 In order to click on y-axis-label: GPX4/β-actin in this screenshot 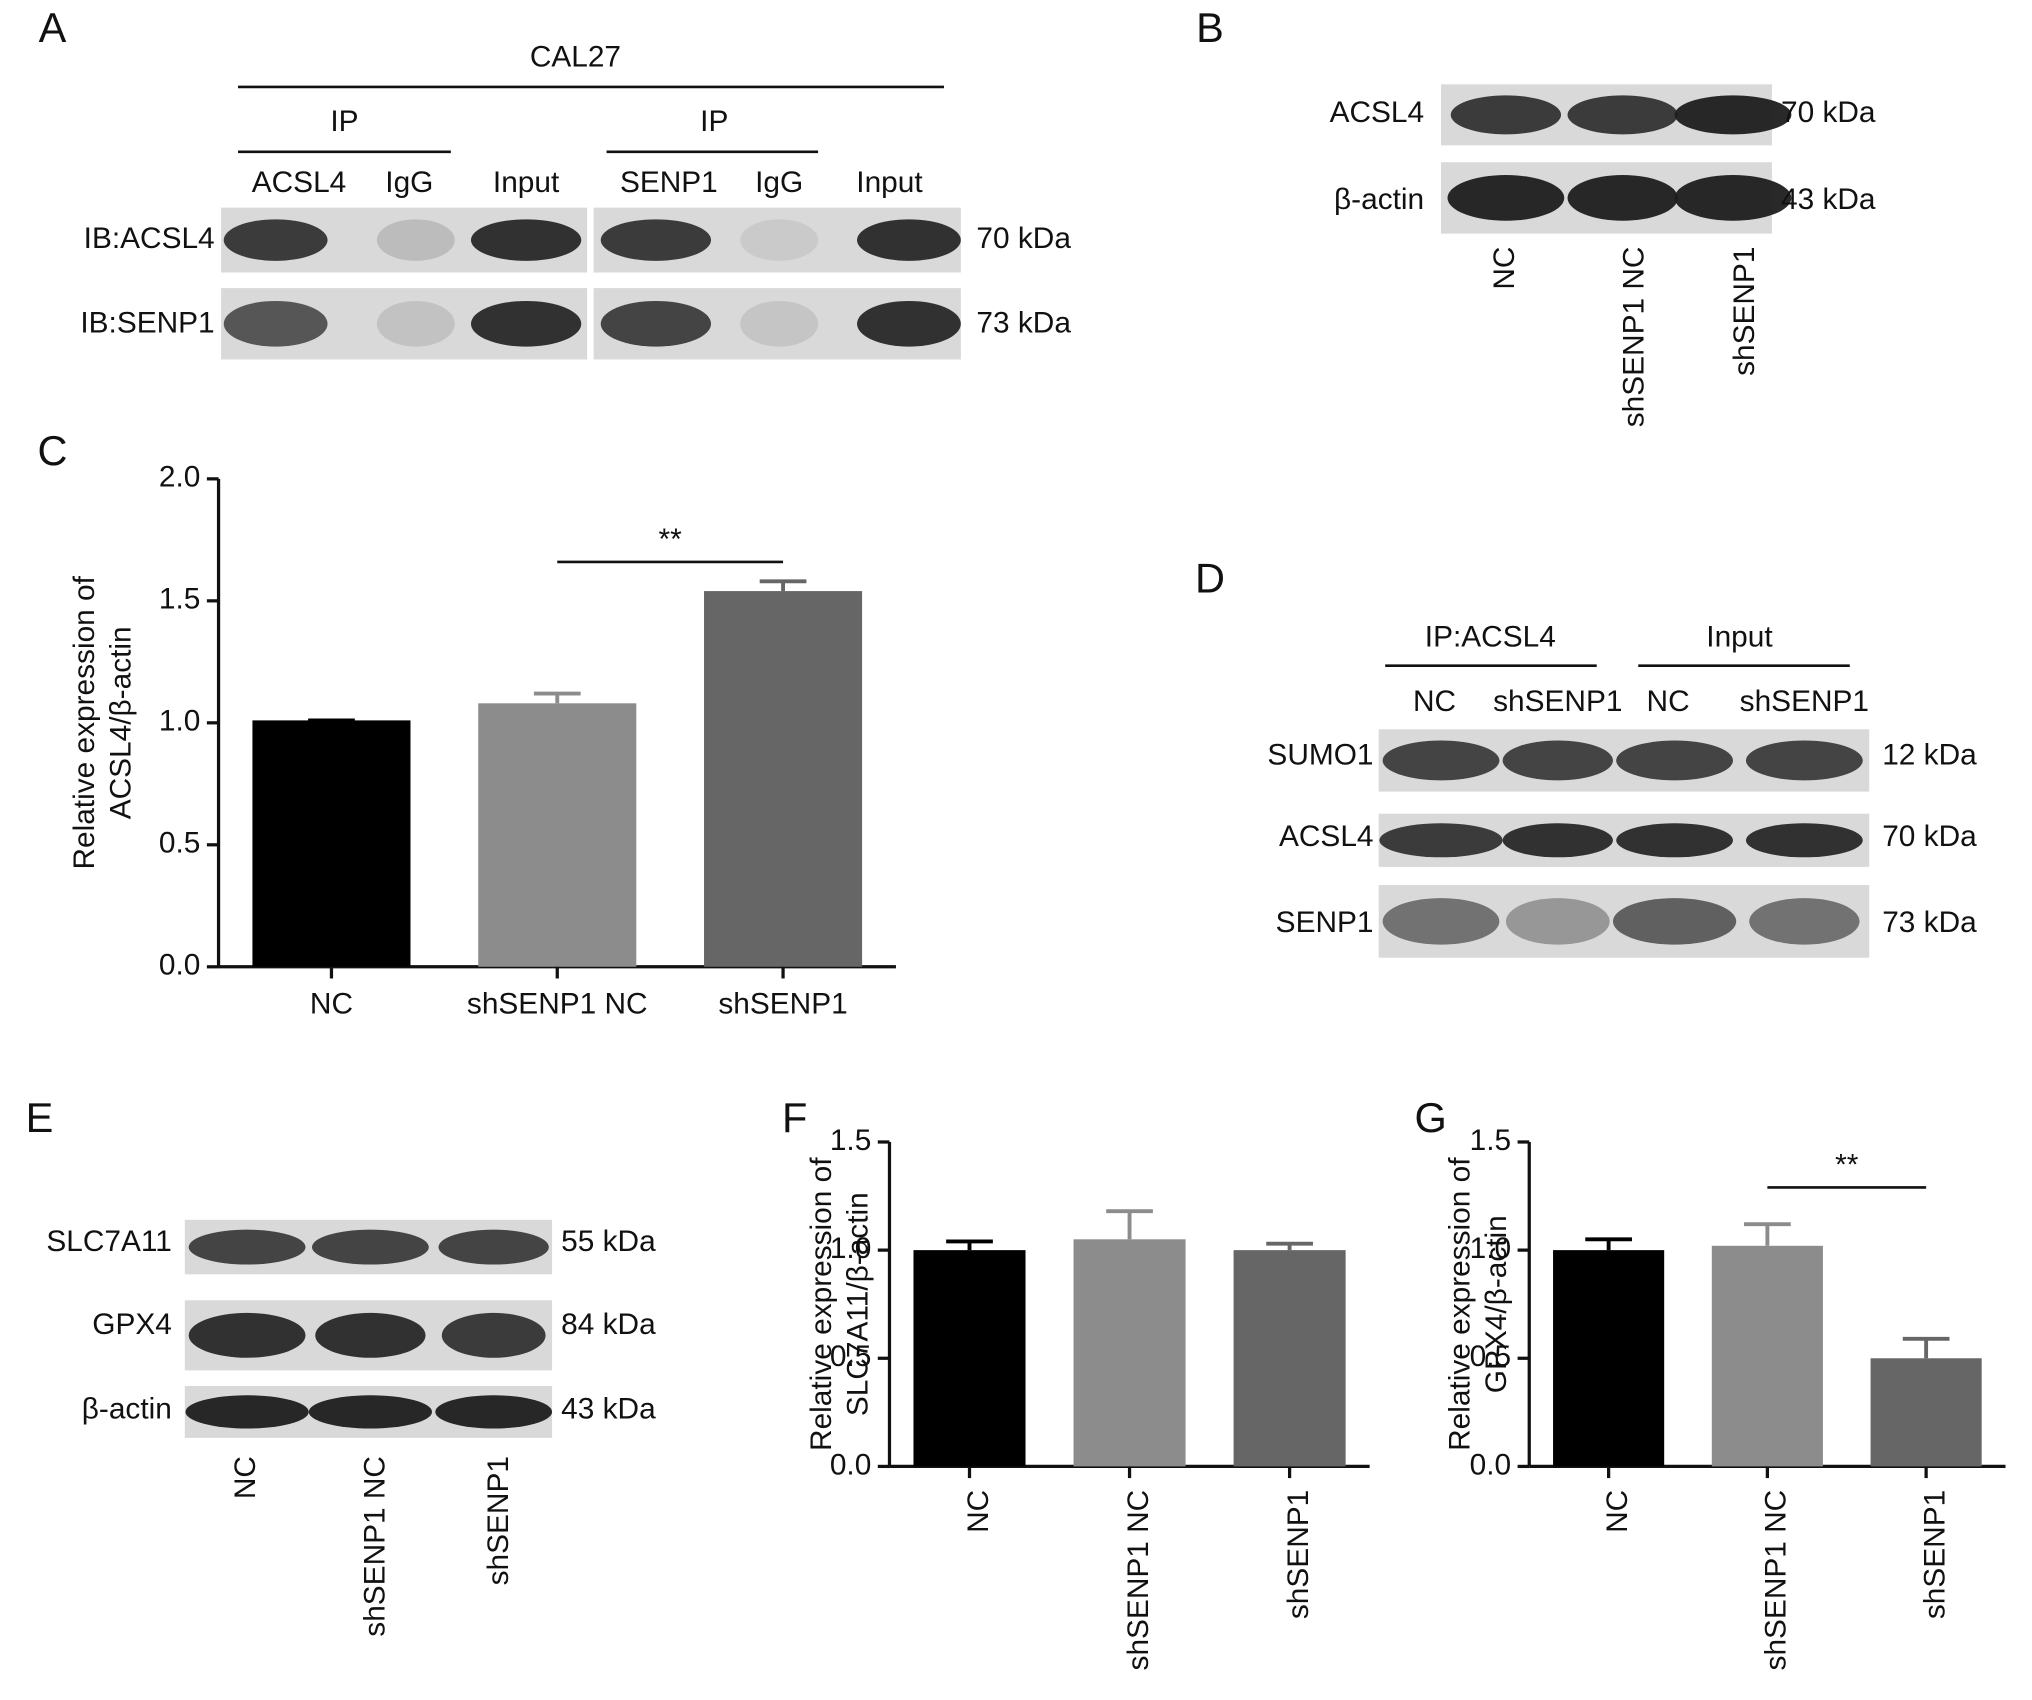, I will do `click(1496, 1304)`.